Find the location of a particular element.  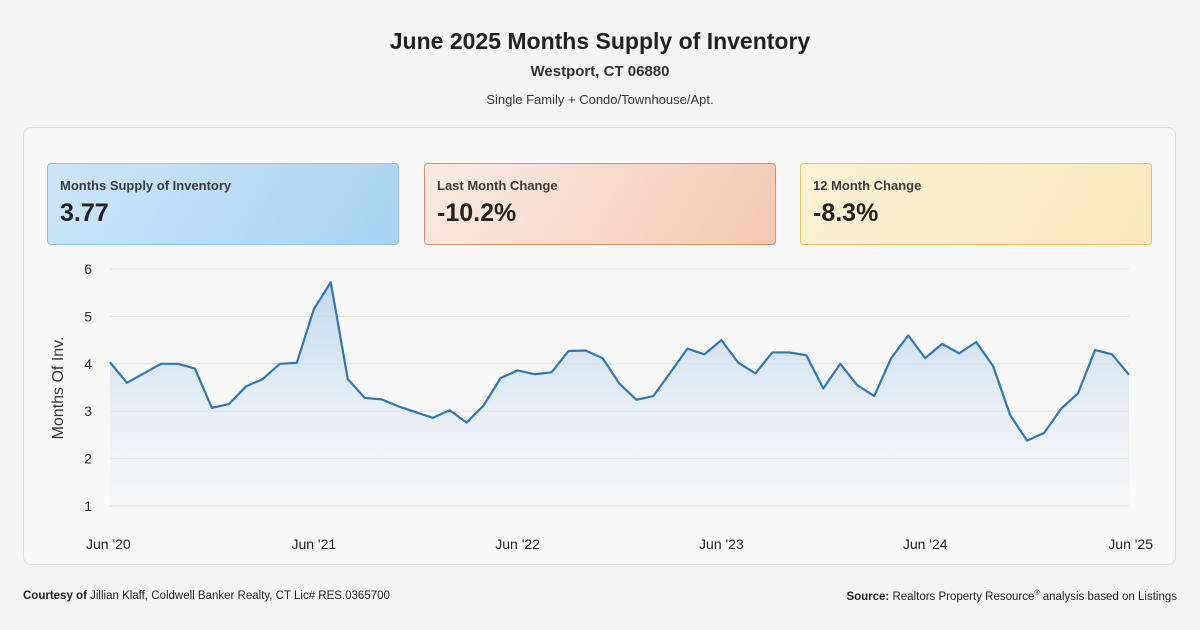

twelve-month-change-card: 12 Month Change -8.3% is located at coordinates (976, 204).